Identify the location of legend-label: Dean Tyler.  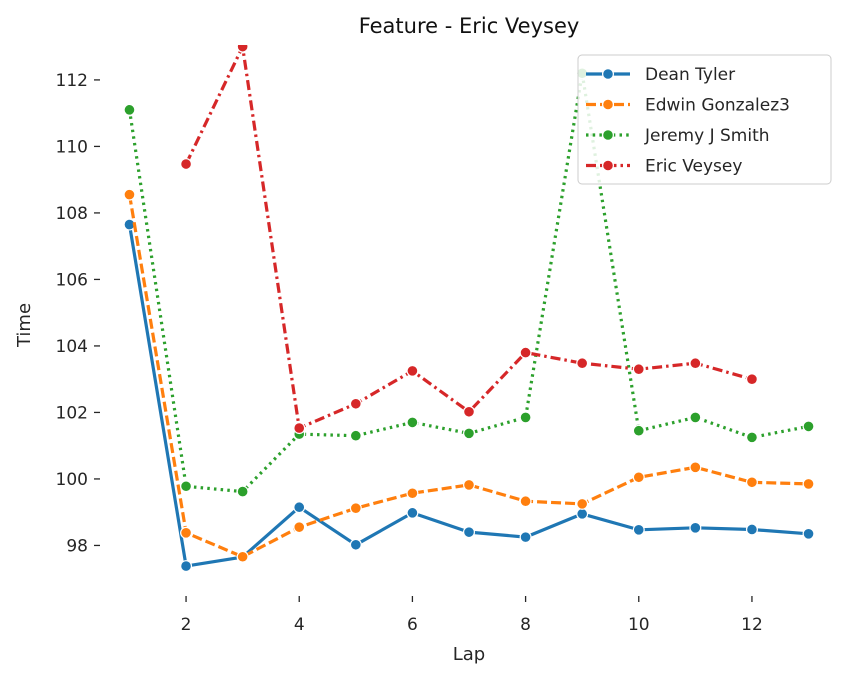
(690, 75).